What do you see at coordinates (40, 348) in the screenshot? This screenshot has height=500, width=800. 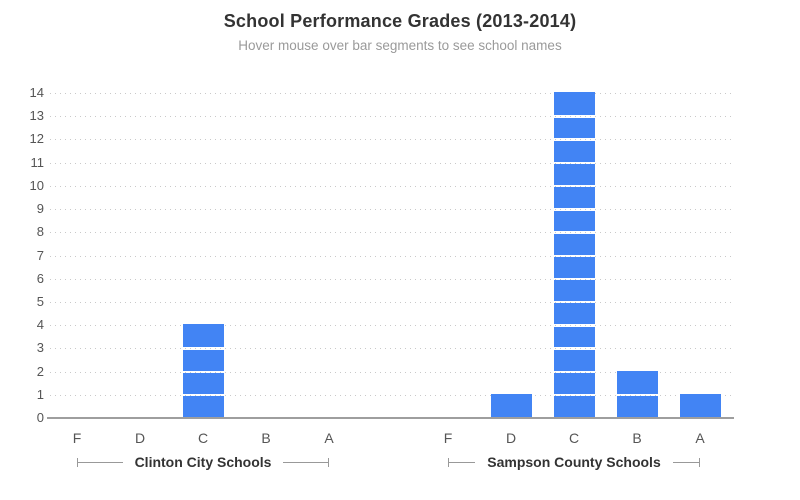 I see `y-tick-label: 3` at bounding box center [40, 348].